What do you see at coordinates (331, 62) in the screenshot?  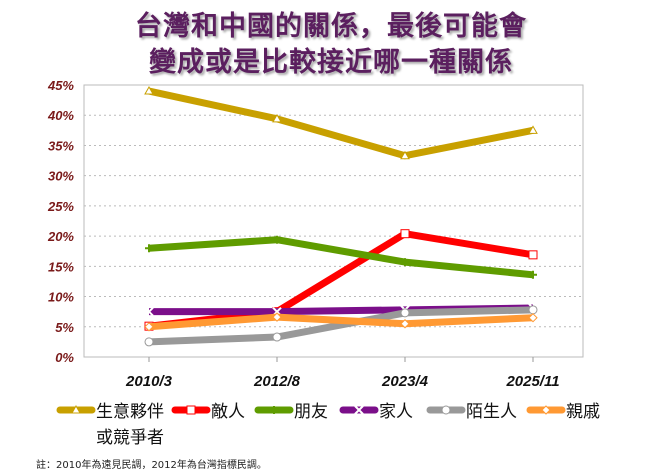 I see `chart-title-line-2: 變成或是比較接近哪一種關係` at bounding box center [331, 62].